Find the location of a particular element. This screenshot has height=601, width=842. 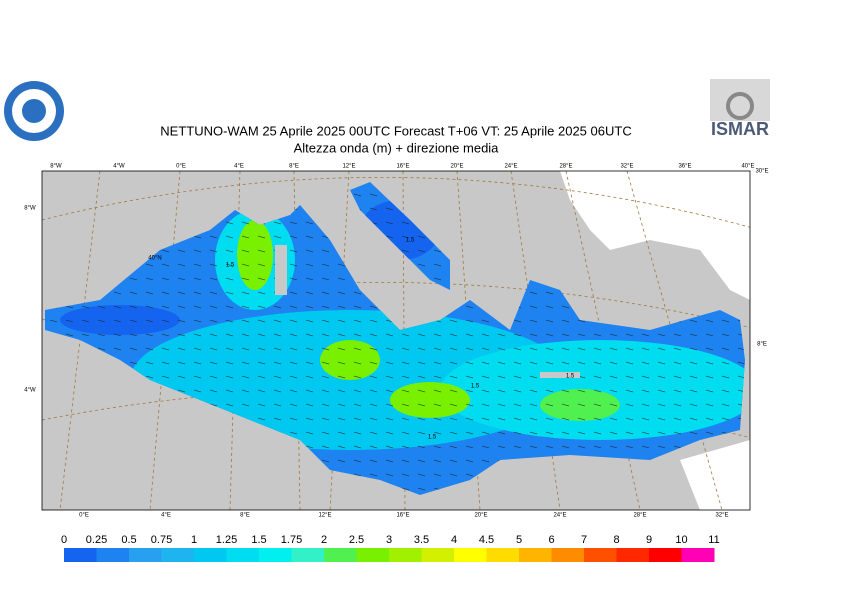

lon-label: 28°E is located at coordinates (565, 167).